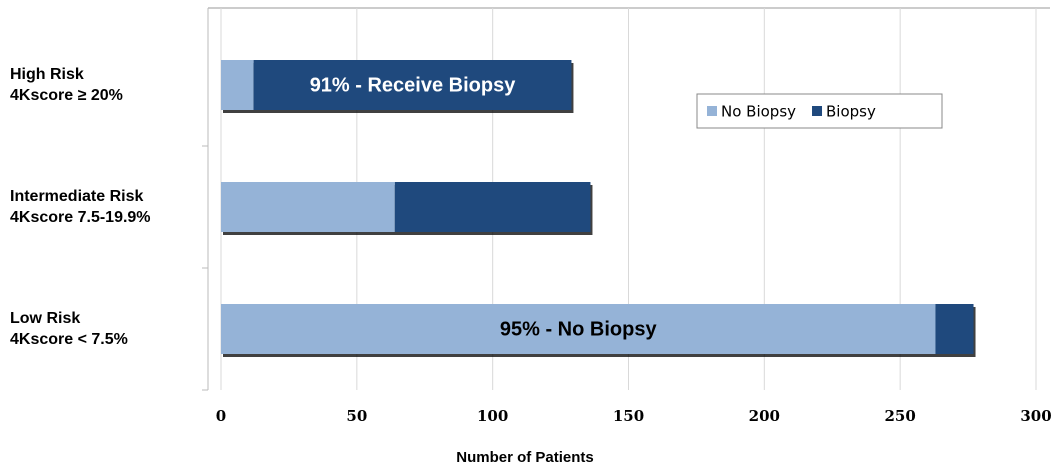  I want to click on y-tick-label: High Risk, so click(47, 74).